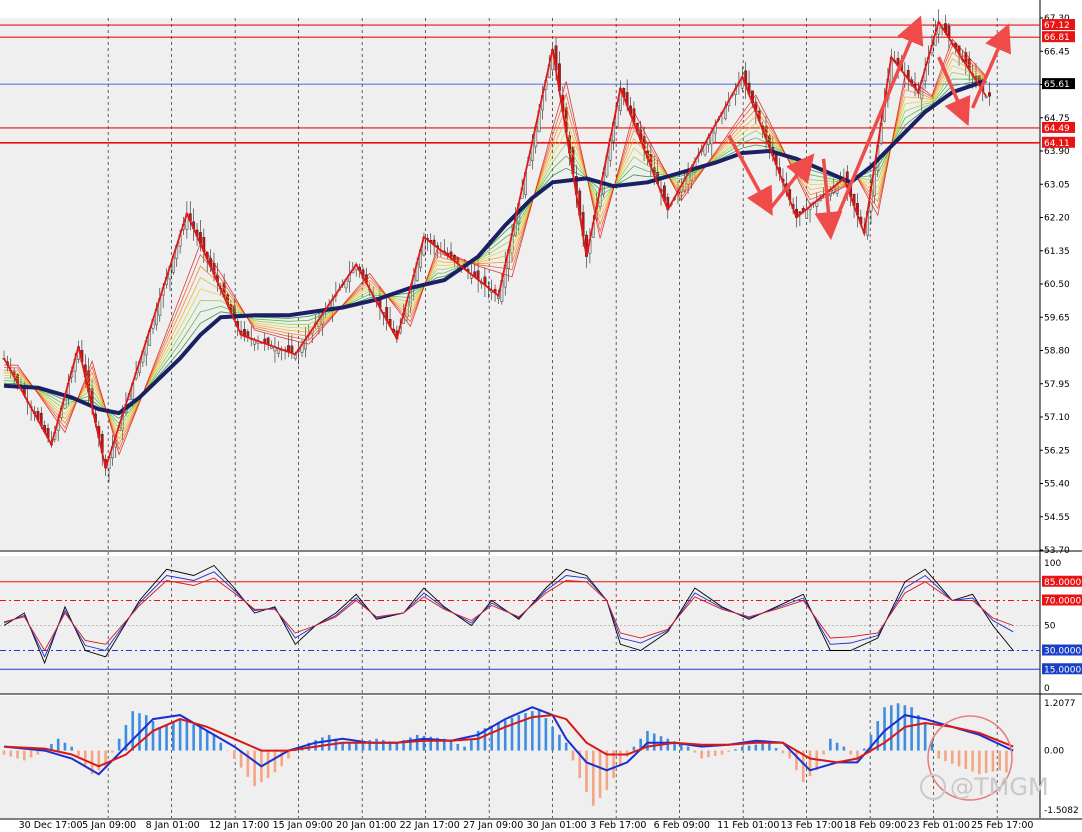  What do you see at coordinates (1057, 485) in the screenshot?
I see `price-tick-label-14: 55.40` at bounding box center [1057, 485].